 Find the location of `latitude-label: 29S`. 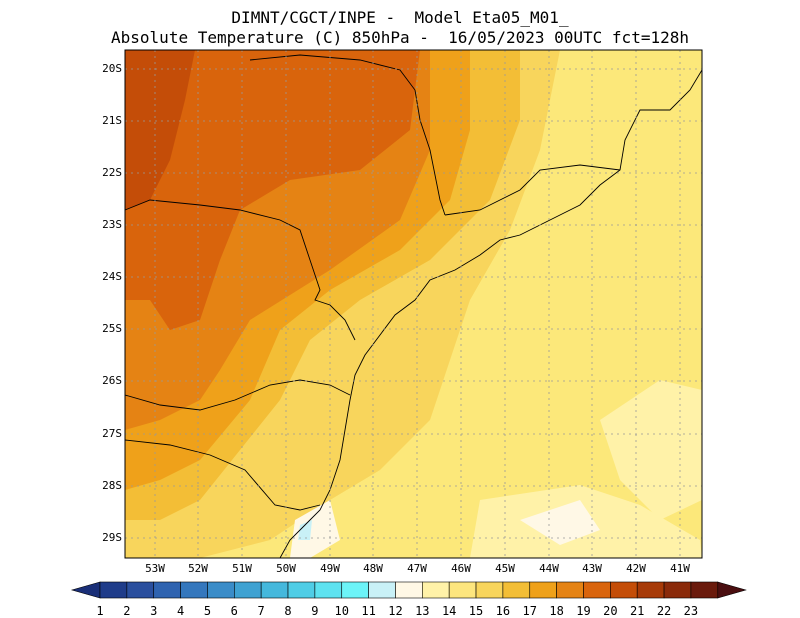

latitude-label: 29S is located at coordinates (112, 537).